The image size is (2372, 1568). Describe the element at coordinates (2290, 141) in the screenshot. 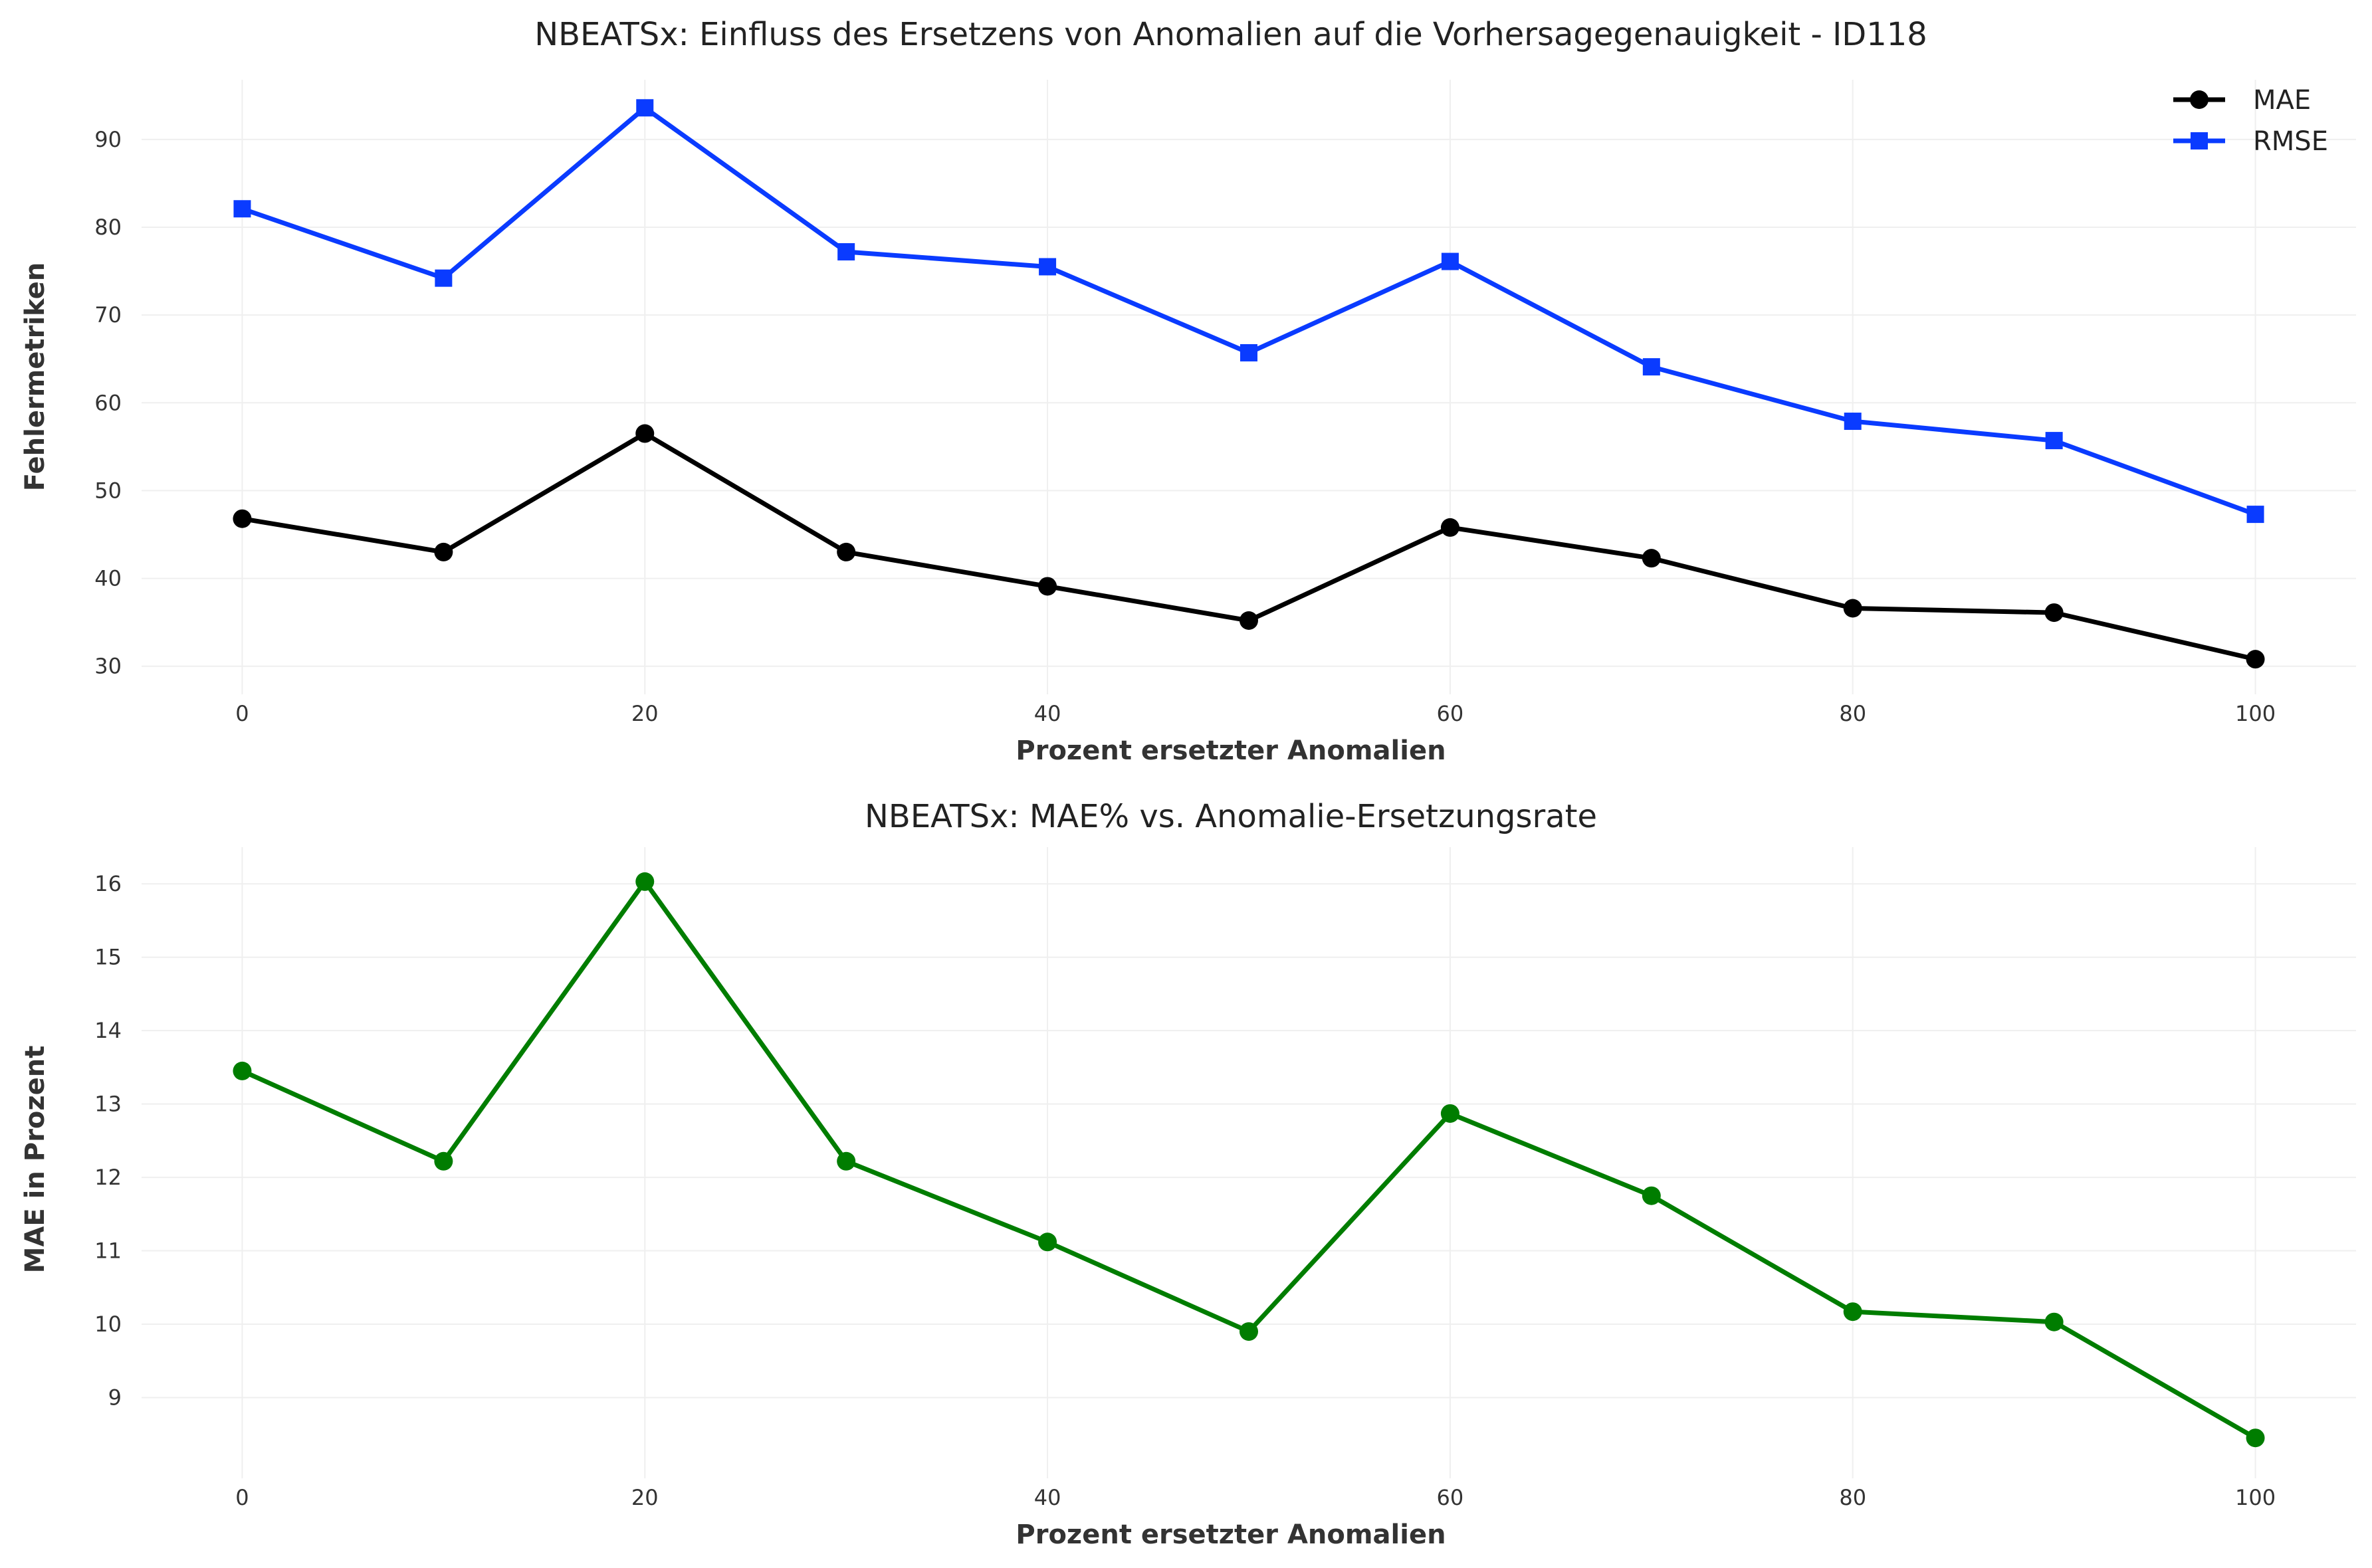

I see `legend-rmse-label: RMSE` at that location.